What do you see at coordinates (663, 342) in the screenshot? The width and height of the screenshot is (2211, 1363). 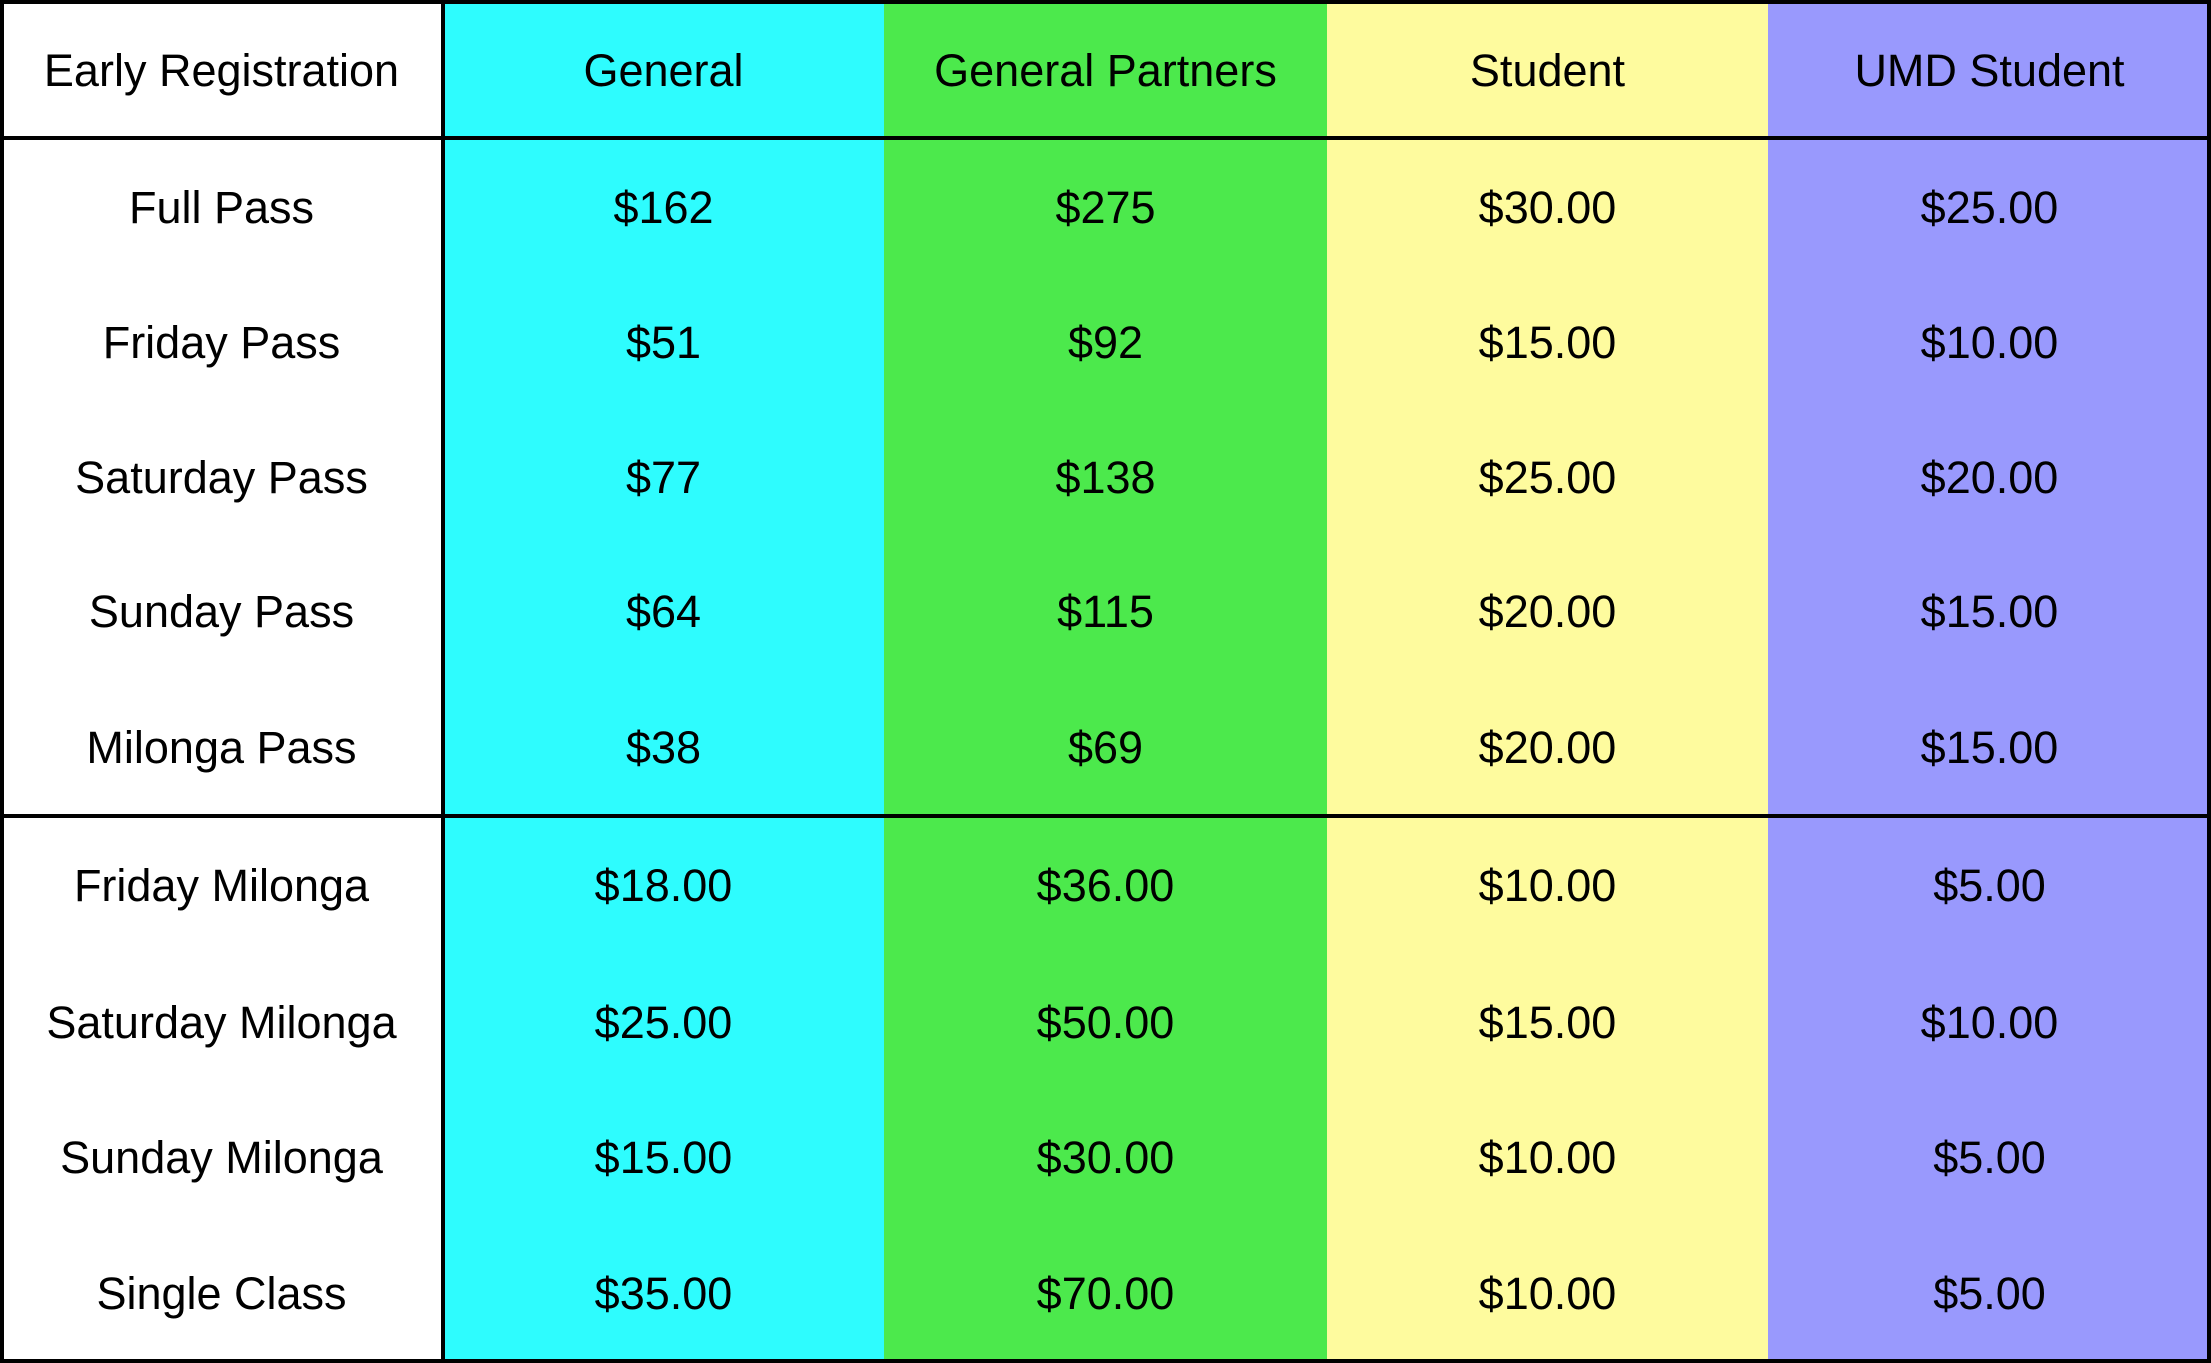 I see `price-cell: $51` at bounding box center [663, 342].